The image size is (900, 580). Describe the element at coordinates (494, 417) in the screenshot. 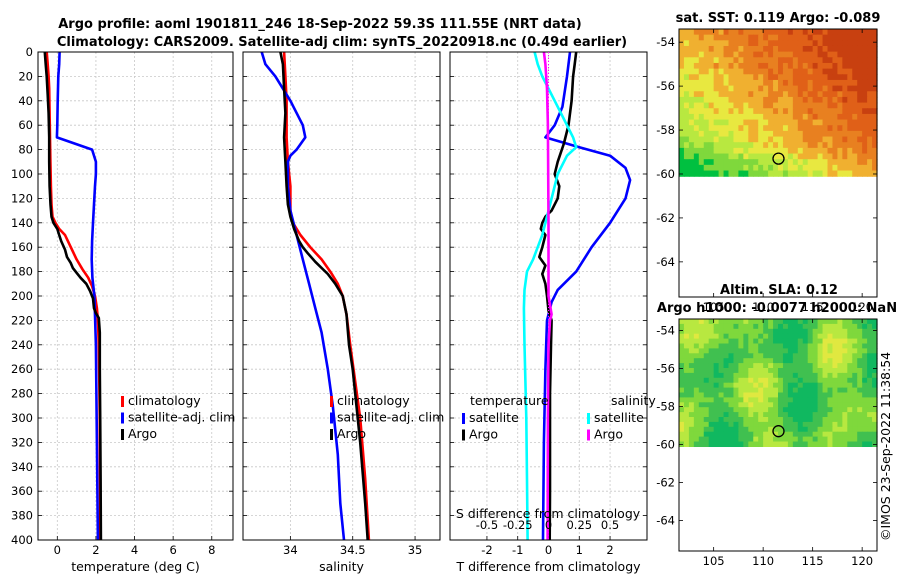

I see `legend-label: satellite` at that location.